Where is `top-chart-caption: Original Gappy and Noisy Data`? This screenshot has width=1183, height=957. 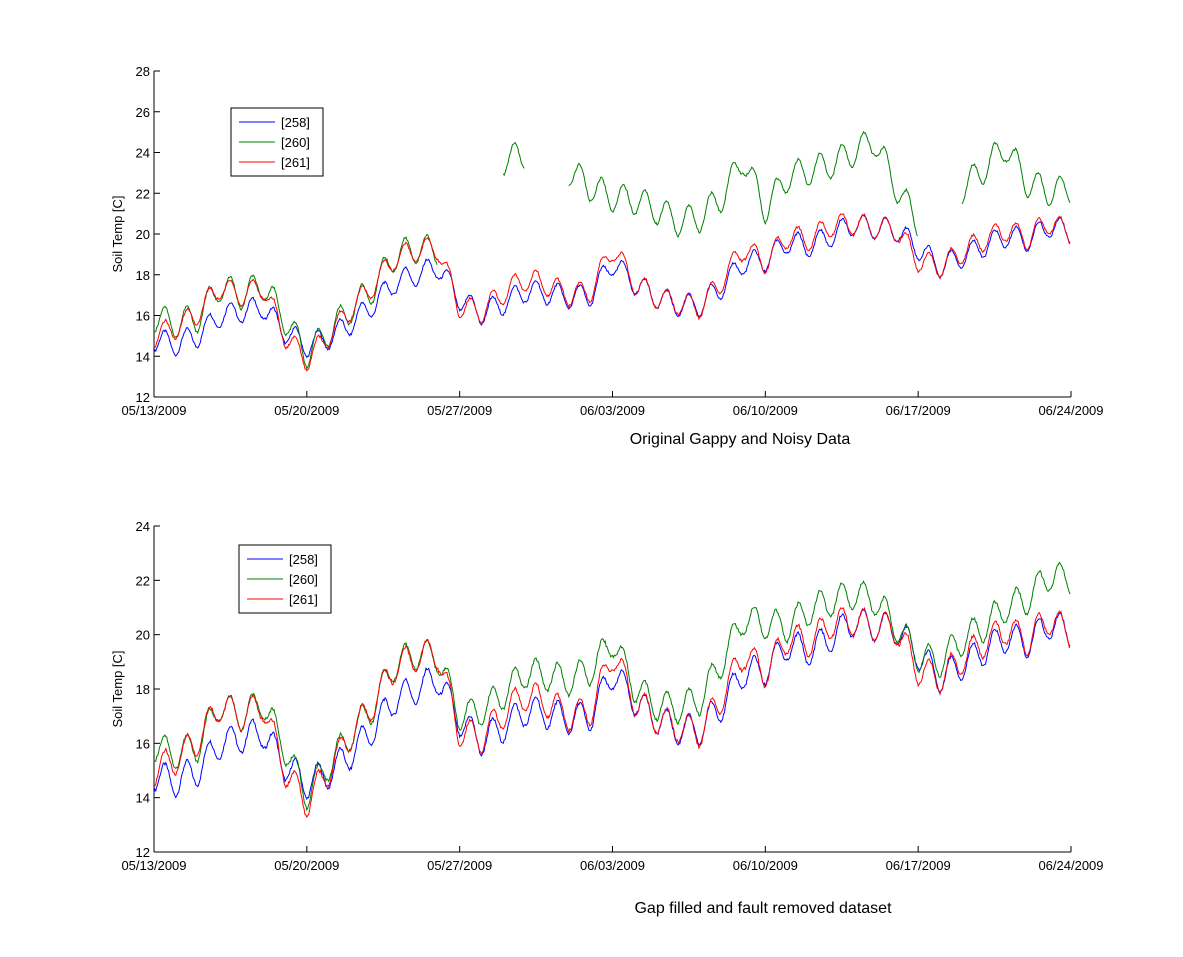 top-chart-caption: Original Gappy and Noisy Data is located at coordinates (740, 439).